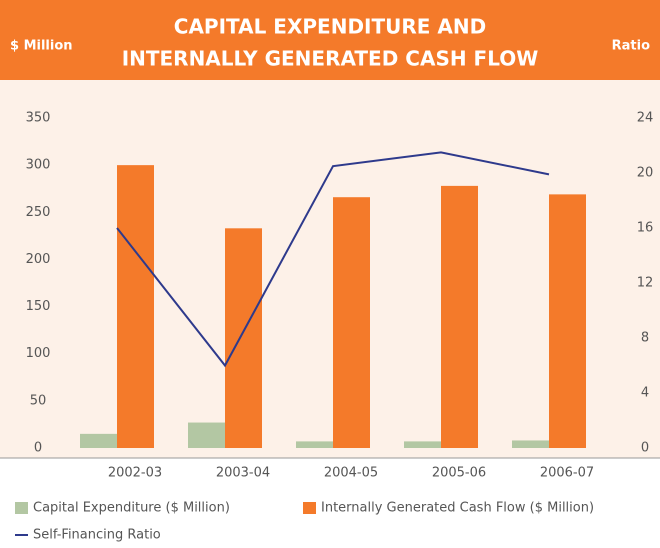 The image size is (660, 548). Describe the element at coordinates (38, 306) in the screenshot. I see `y-tick-label: 150` at that location.